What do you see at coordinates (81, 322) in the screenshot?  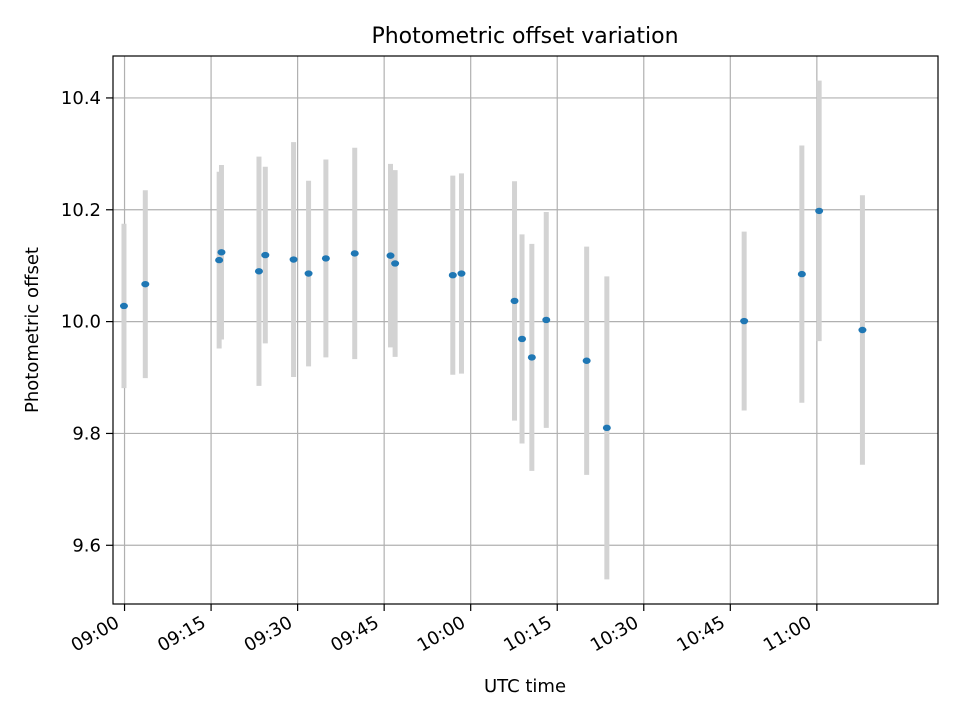 I see `y-tick-label: 10.0` at bounding box center [81, 322].